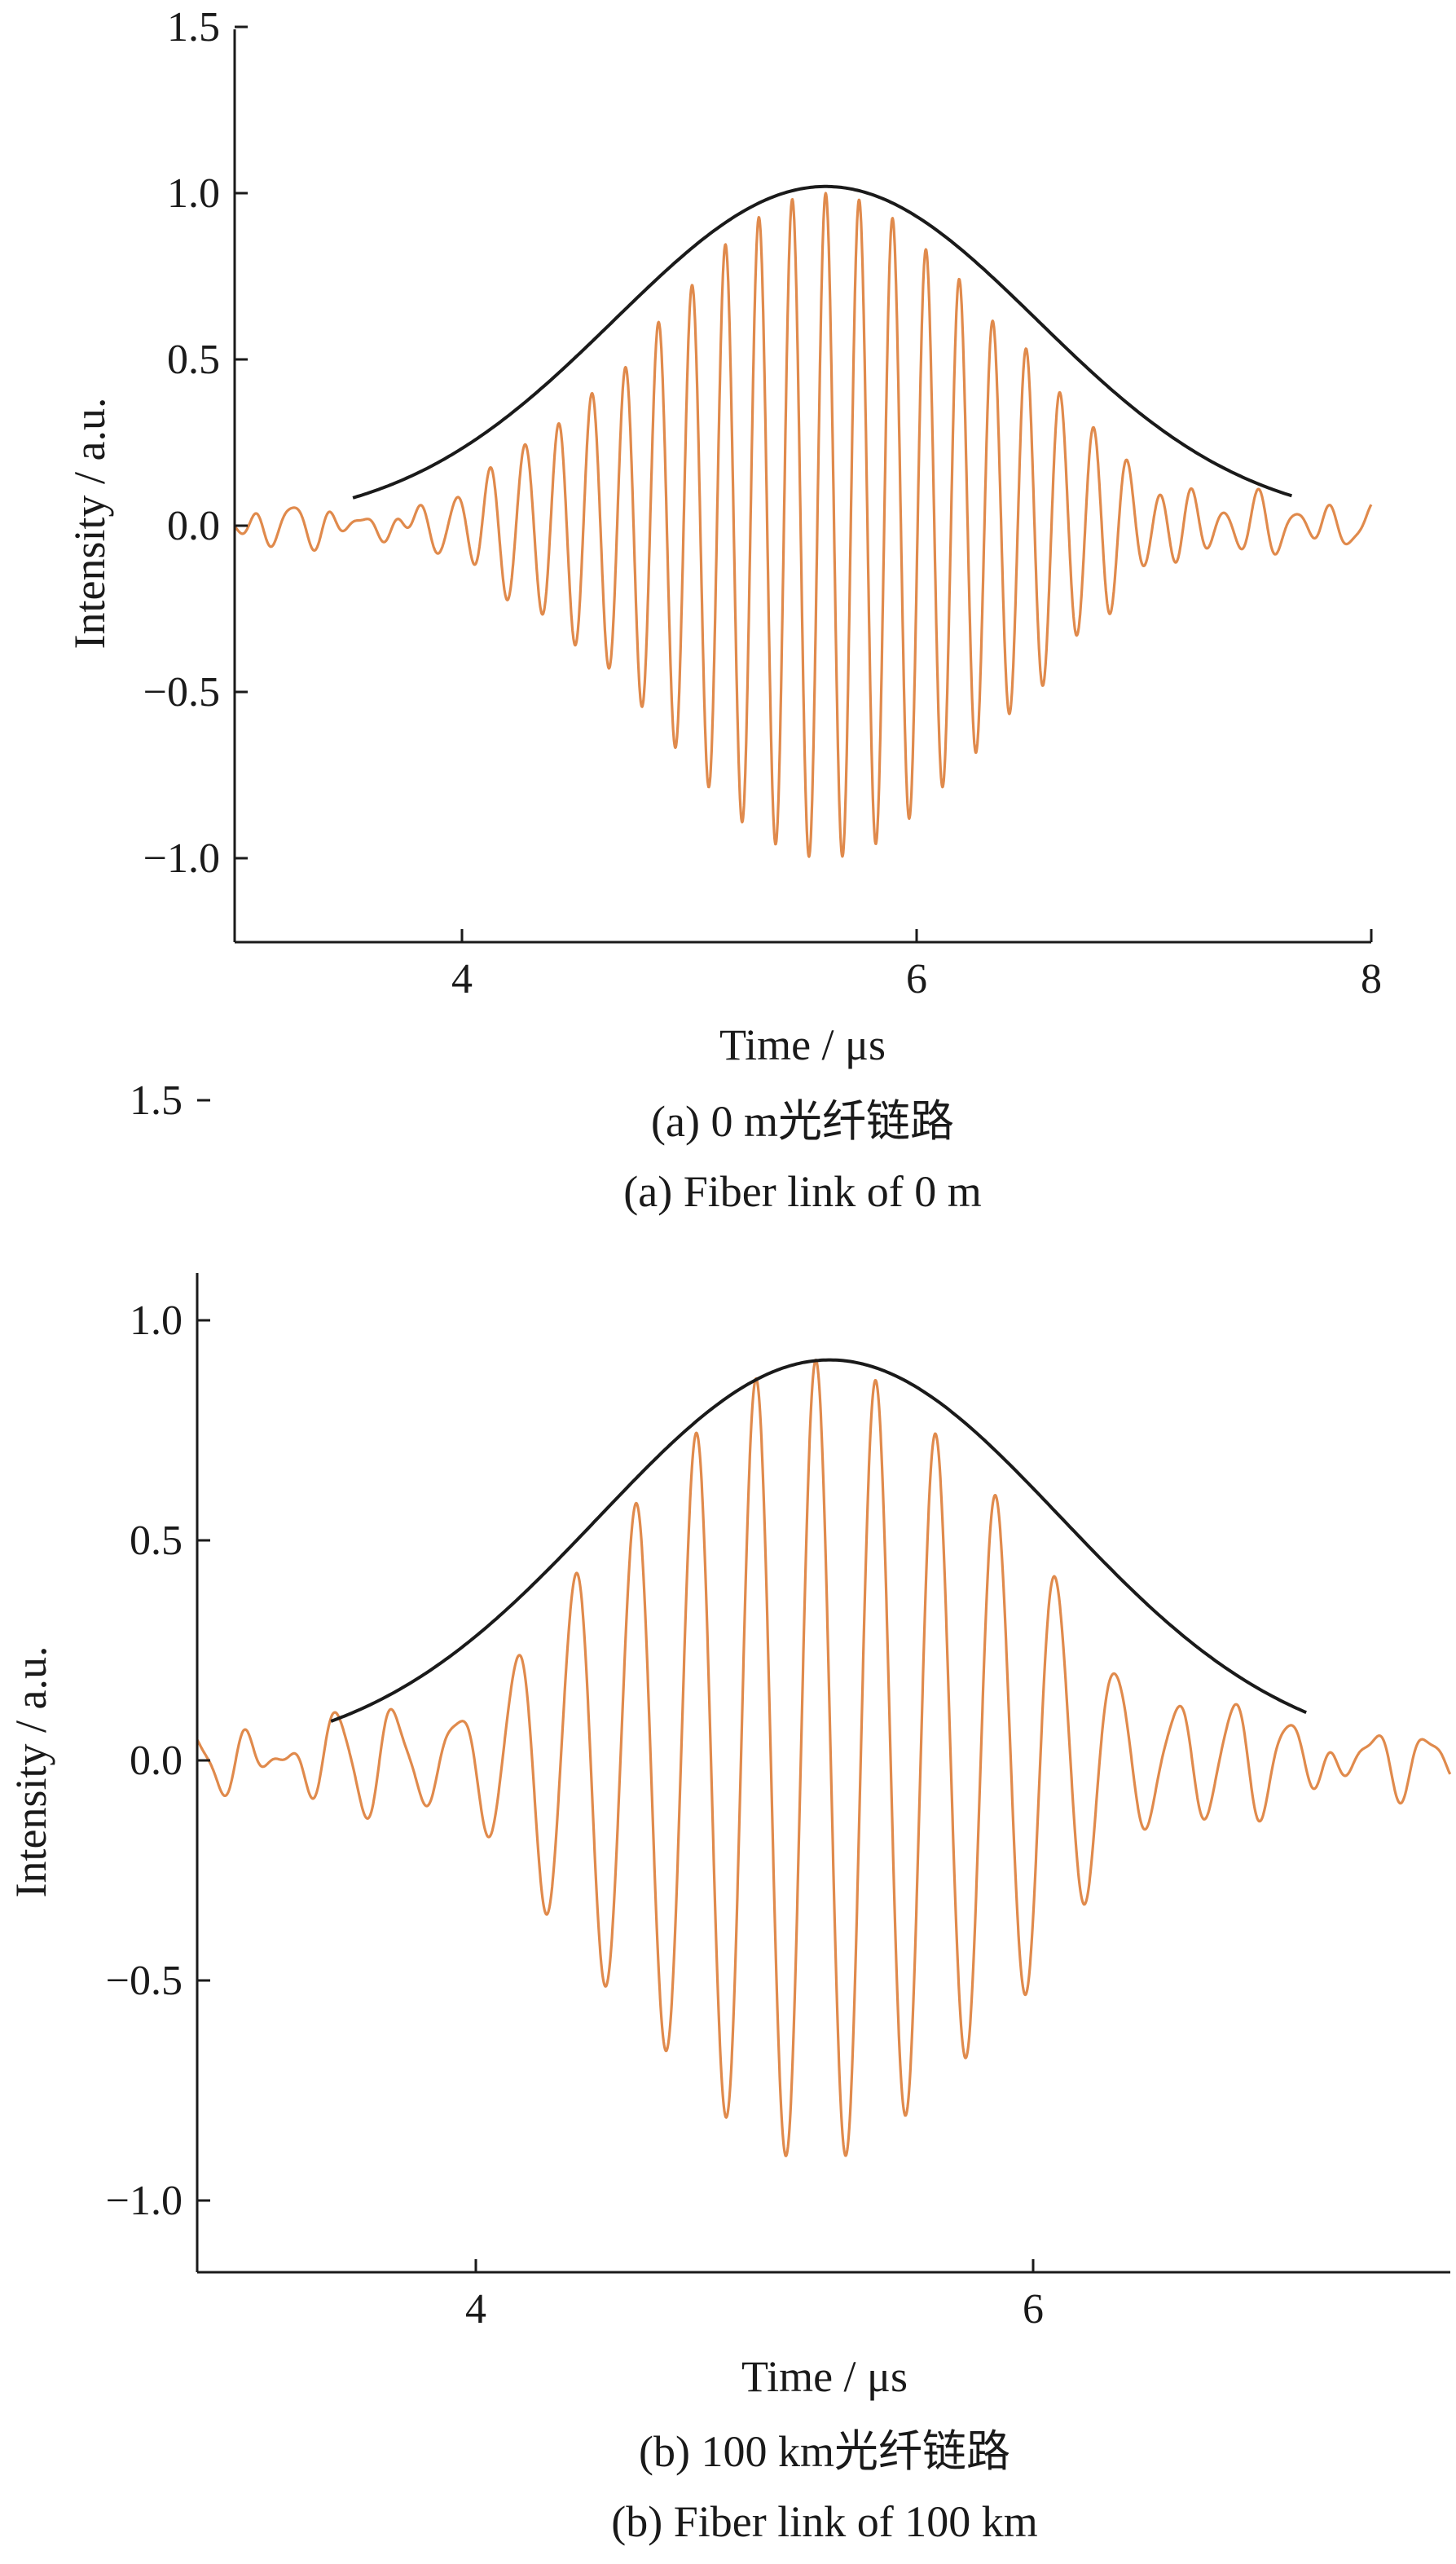 Image resolution: width=1456 pixels, height=2564 pixels. What do you see at coordinates (824, 2522) in the screenshot?
I see `panel-b-caption-en: (b) Fiber link of 100 km` at bounding box center [824, 2522].